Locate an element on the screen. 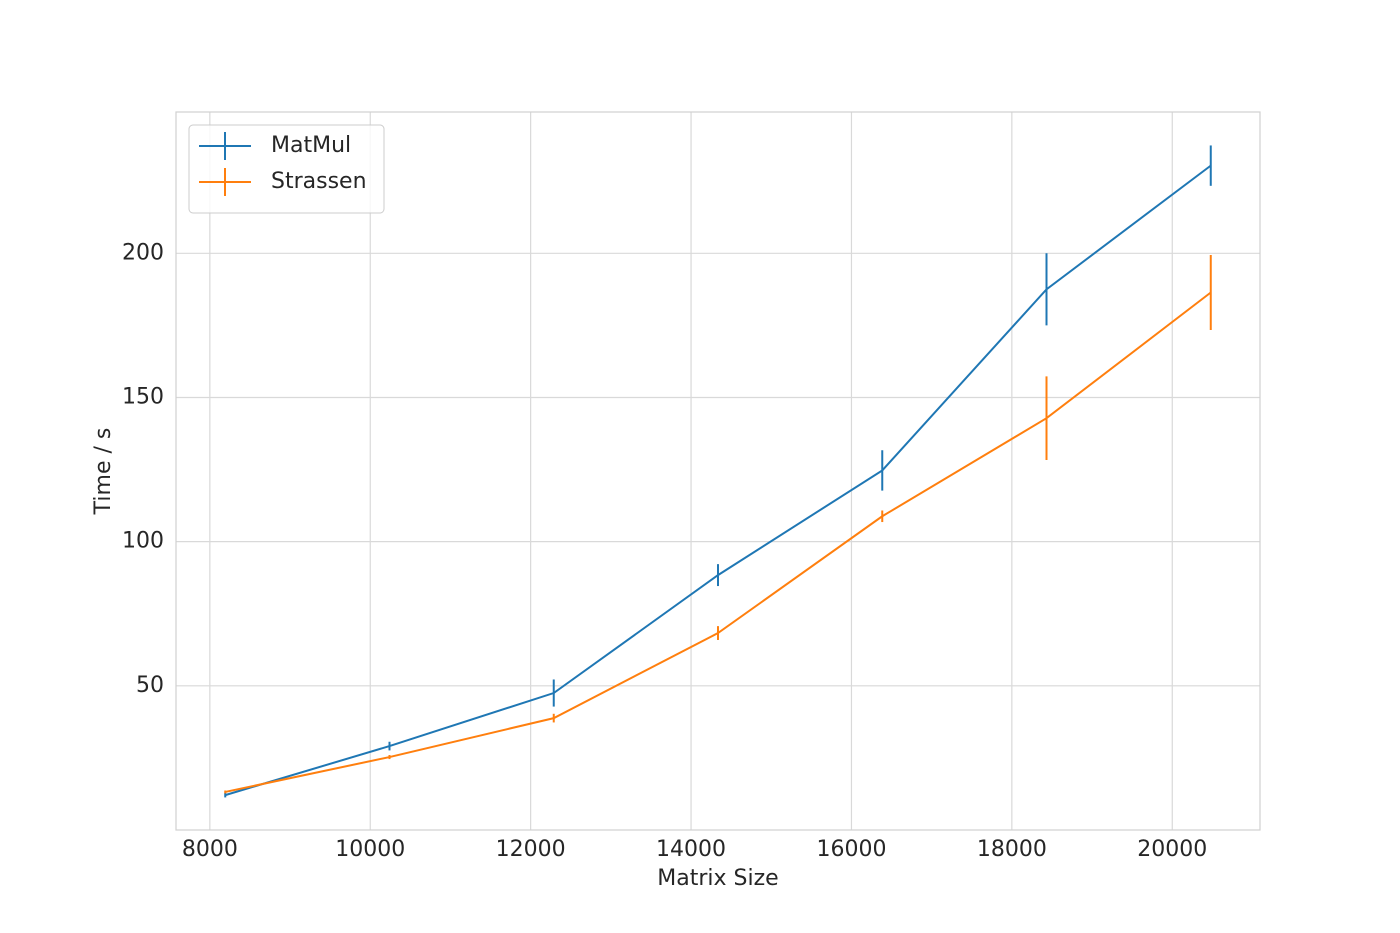 This screenshot has width=1400, height=933. y-tick-label: 50 is located at coordinates (150, 685).